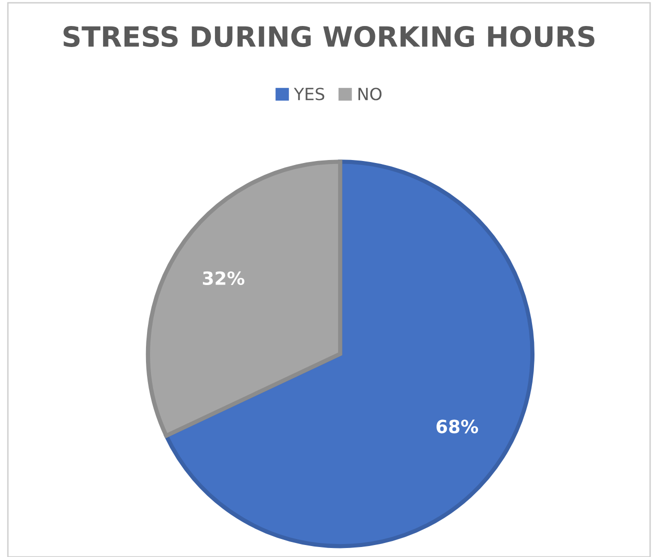  I want to click on chart-title: STRESS DURING WORKING HOURS, so click(329, 37).